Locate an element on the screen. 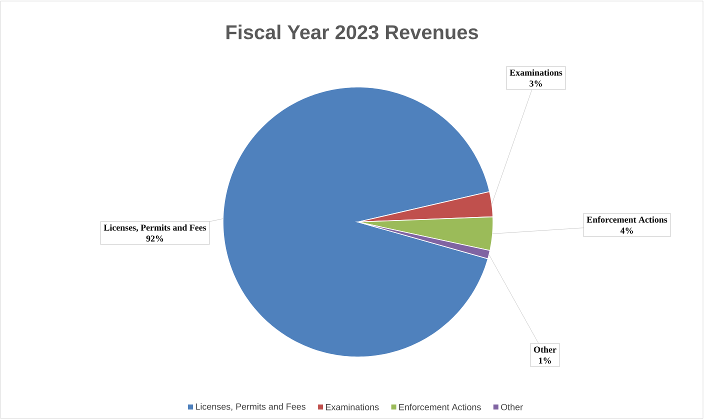 The height and width of the screenshot is (419, 704). data-label: 92% is located at coordinates (155, 239).